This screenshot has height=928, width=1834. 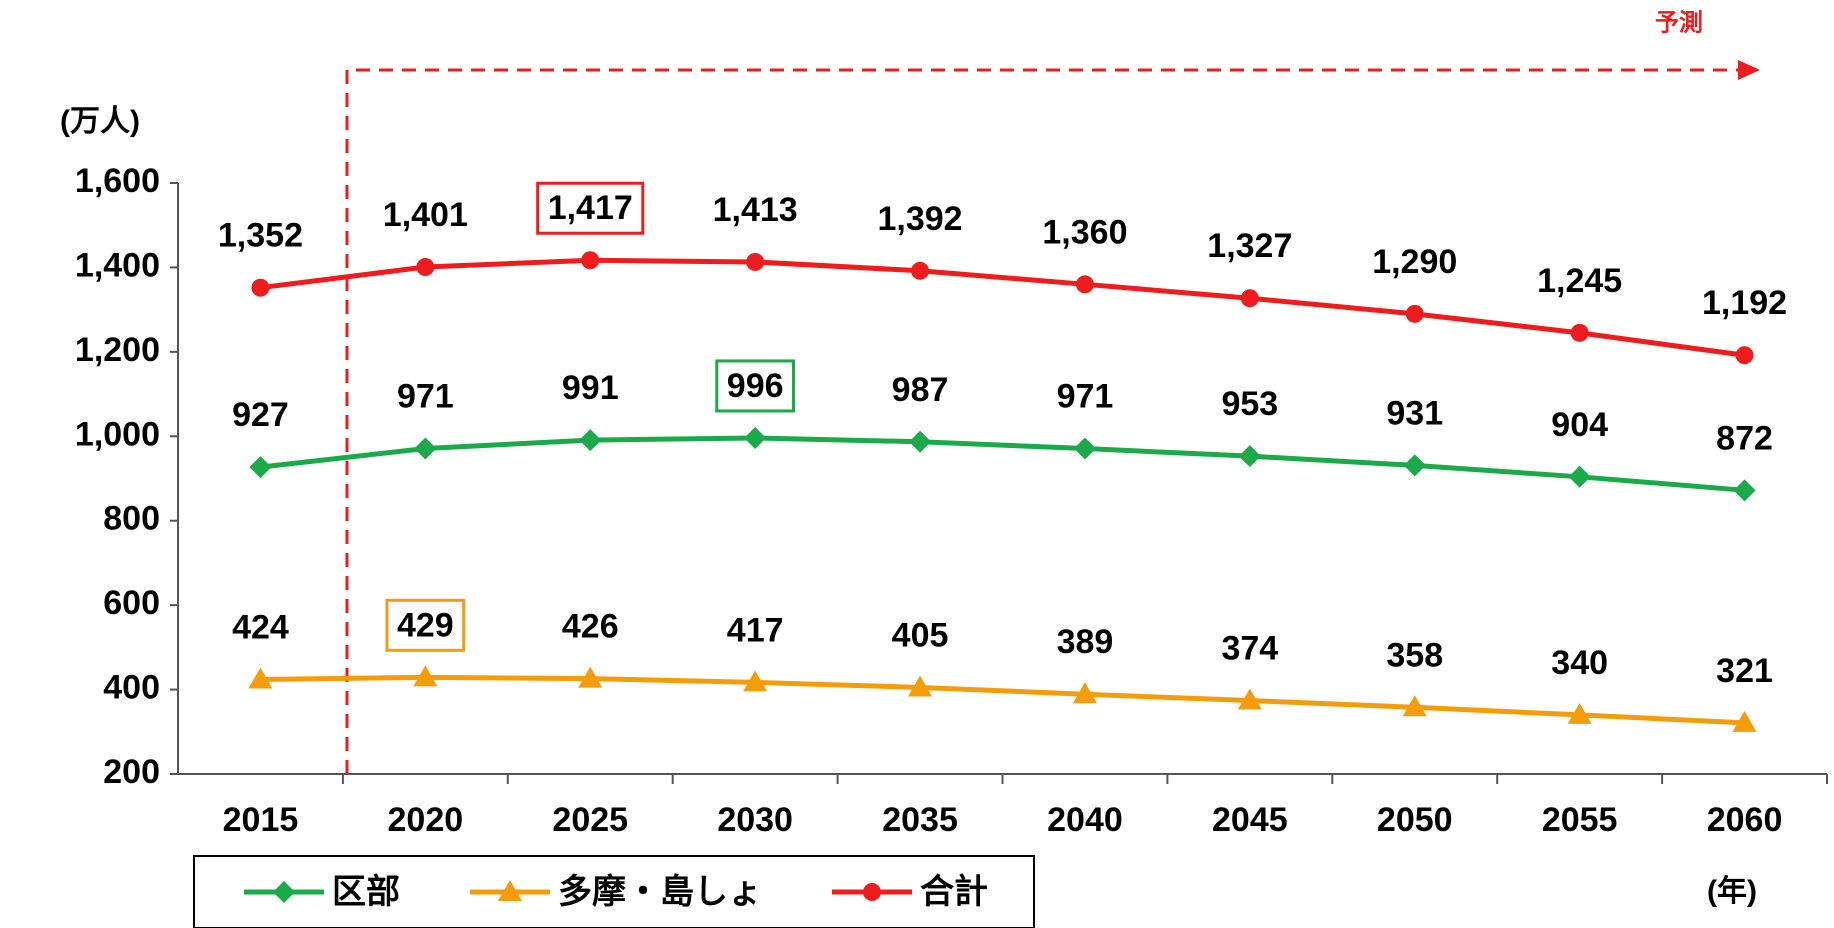 I want to click on value-label: 996, so click(x=755, y=386).